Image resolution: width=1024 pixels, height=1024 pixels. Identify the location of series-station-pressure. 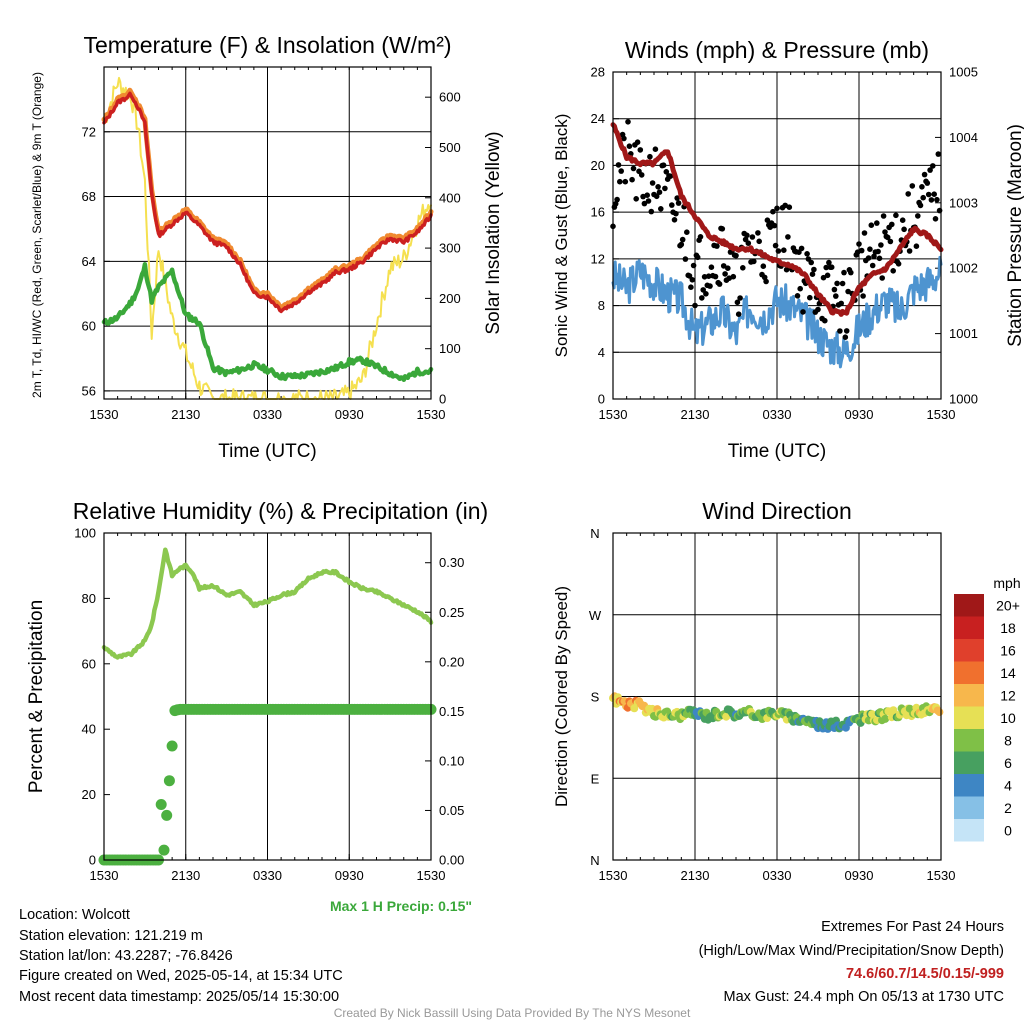
(777, 219).